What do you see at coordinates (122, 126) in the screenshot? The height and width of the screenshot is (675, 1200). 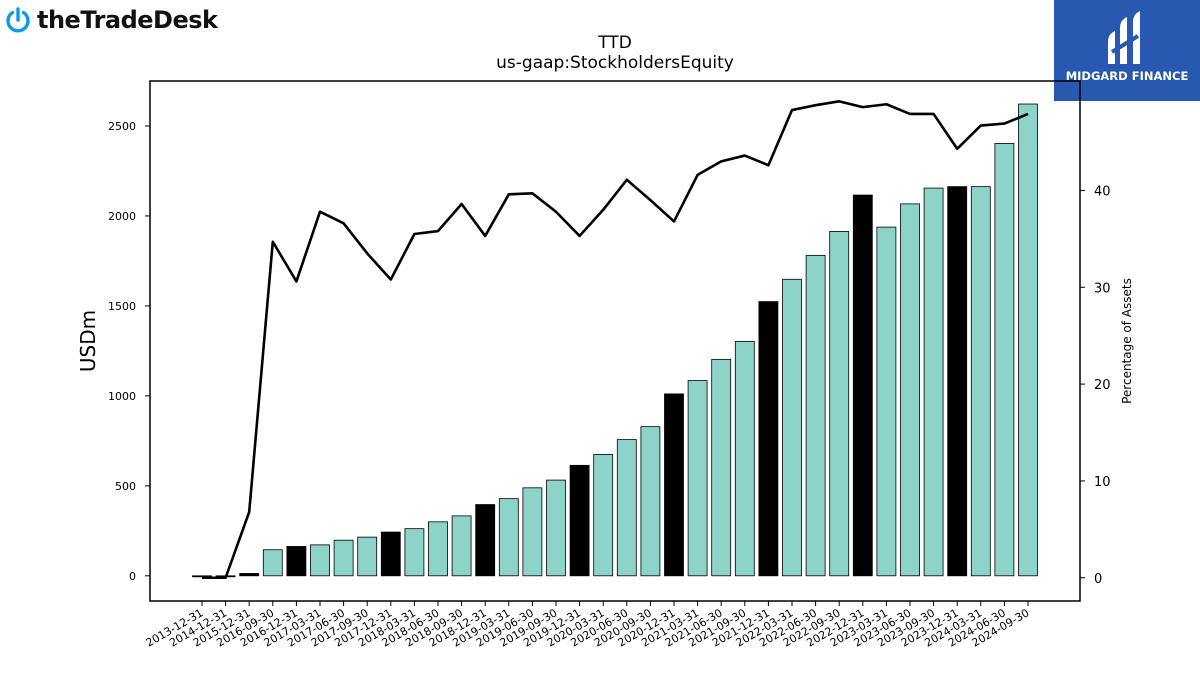 I see `y-tick-label: 2500` at bounding box center [122, 126].